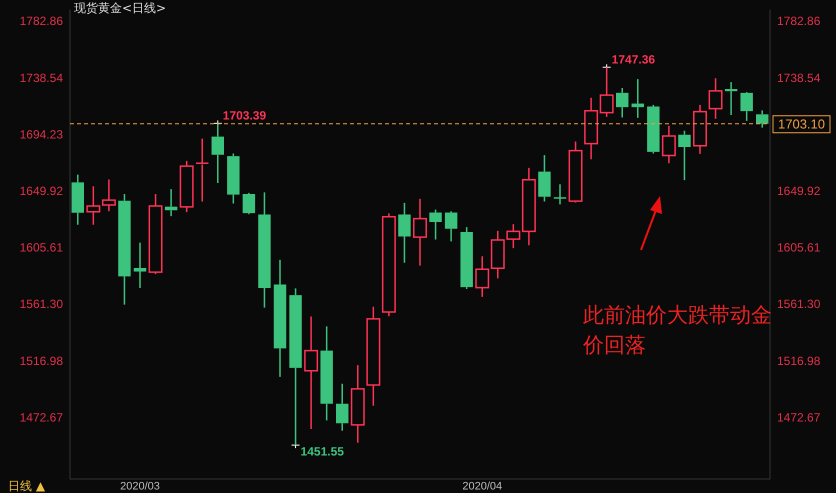  I want to click on y-tick-label: 1561.30, so click(42, 304).